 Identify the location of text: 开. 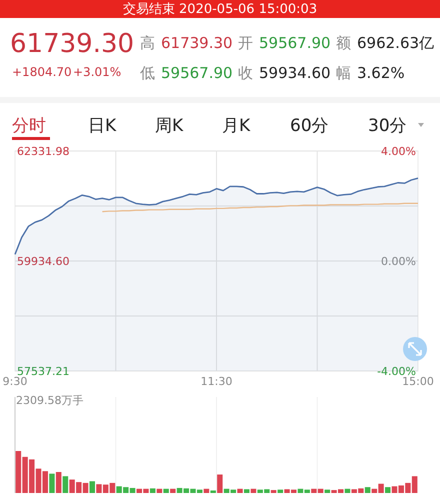
(245, 43).